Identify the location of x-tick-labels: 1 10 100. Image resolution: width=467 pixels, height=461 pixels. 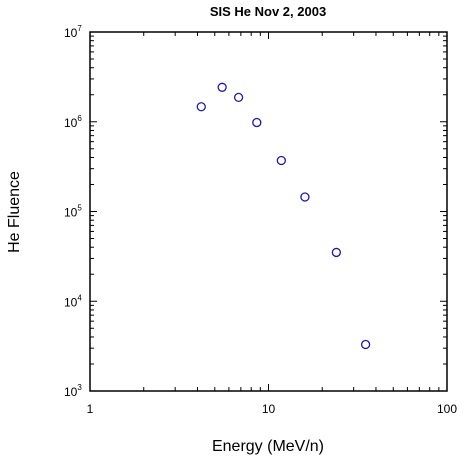
(272, 409).